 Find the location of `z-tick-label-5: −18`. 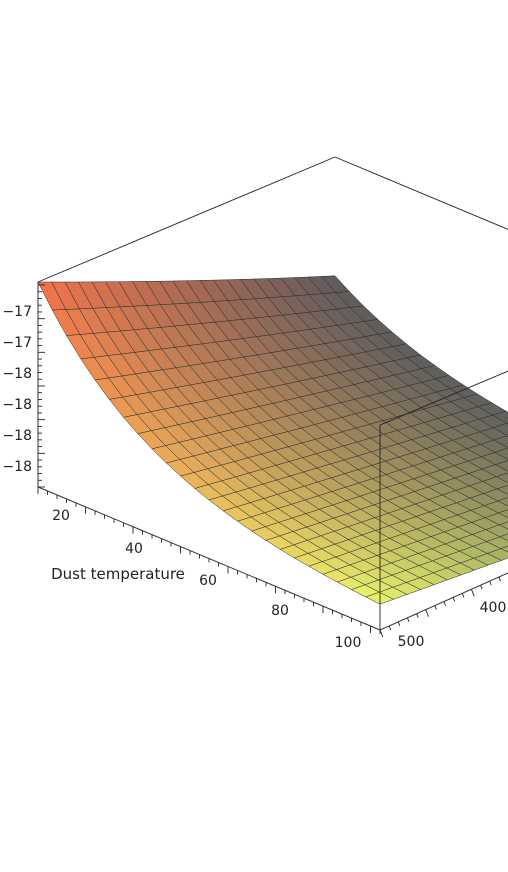

z-tick-label-5: −18 is located at coordinates (17, 467).